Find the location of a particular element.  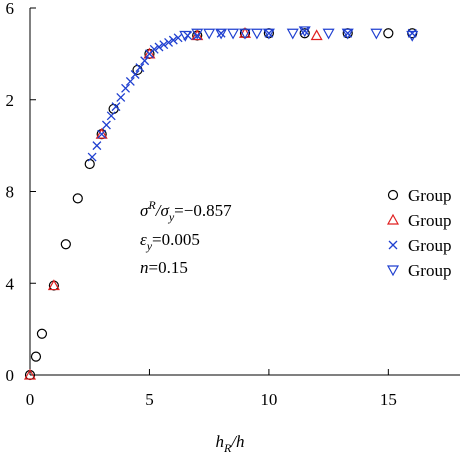

x-tick-label: 5 is located at coordinates (149, 399).